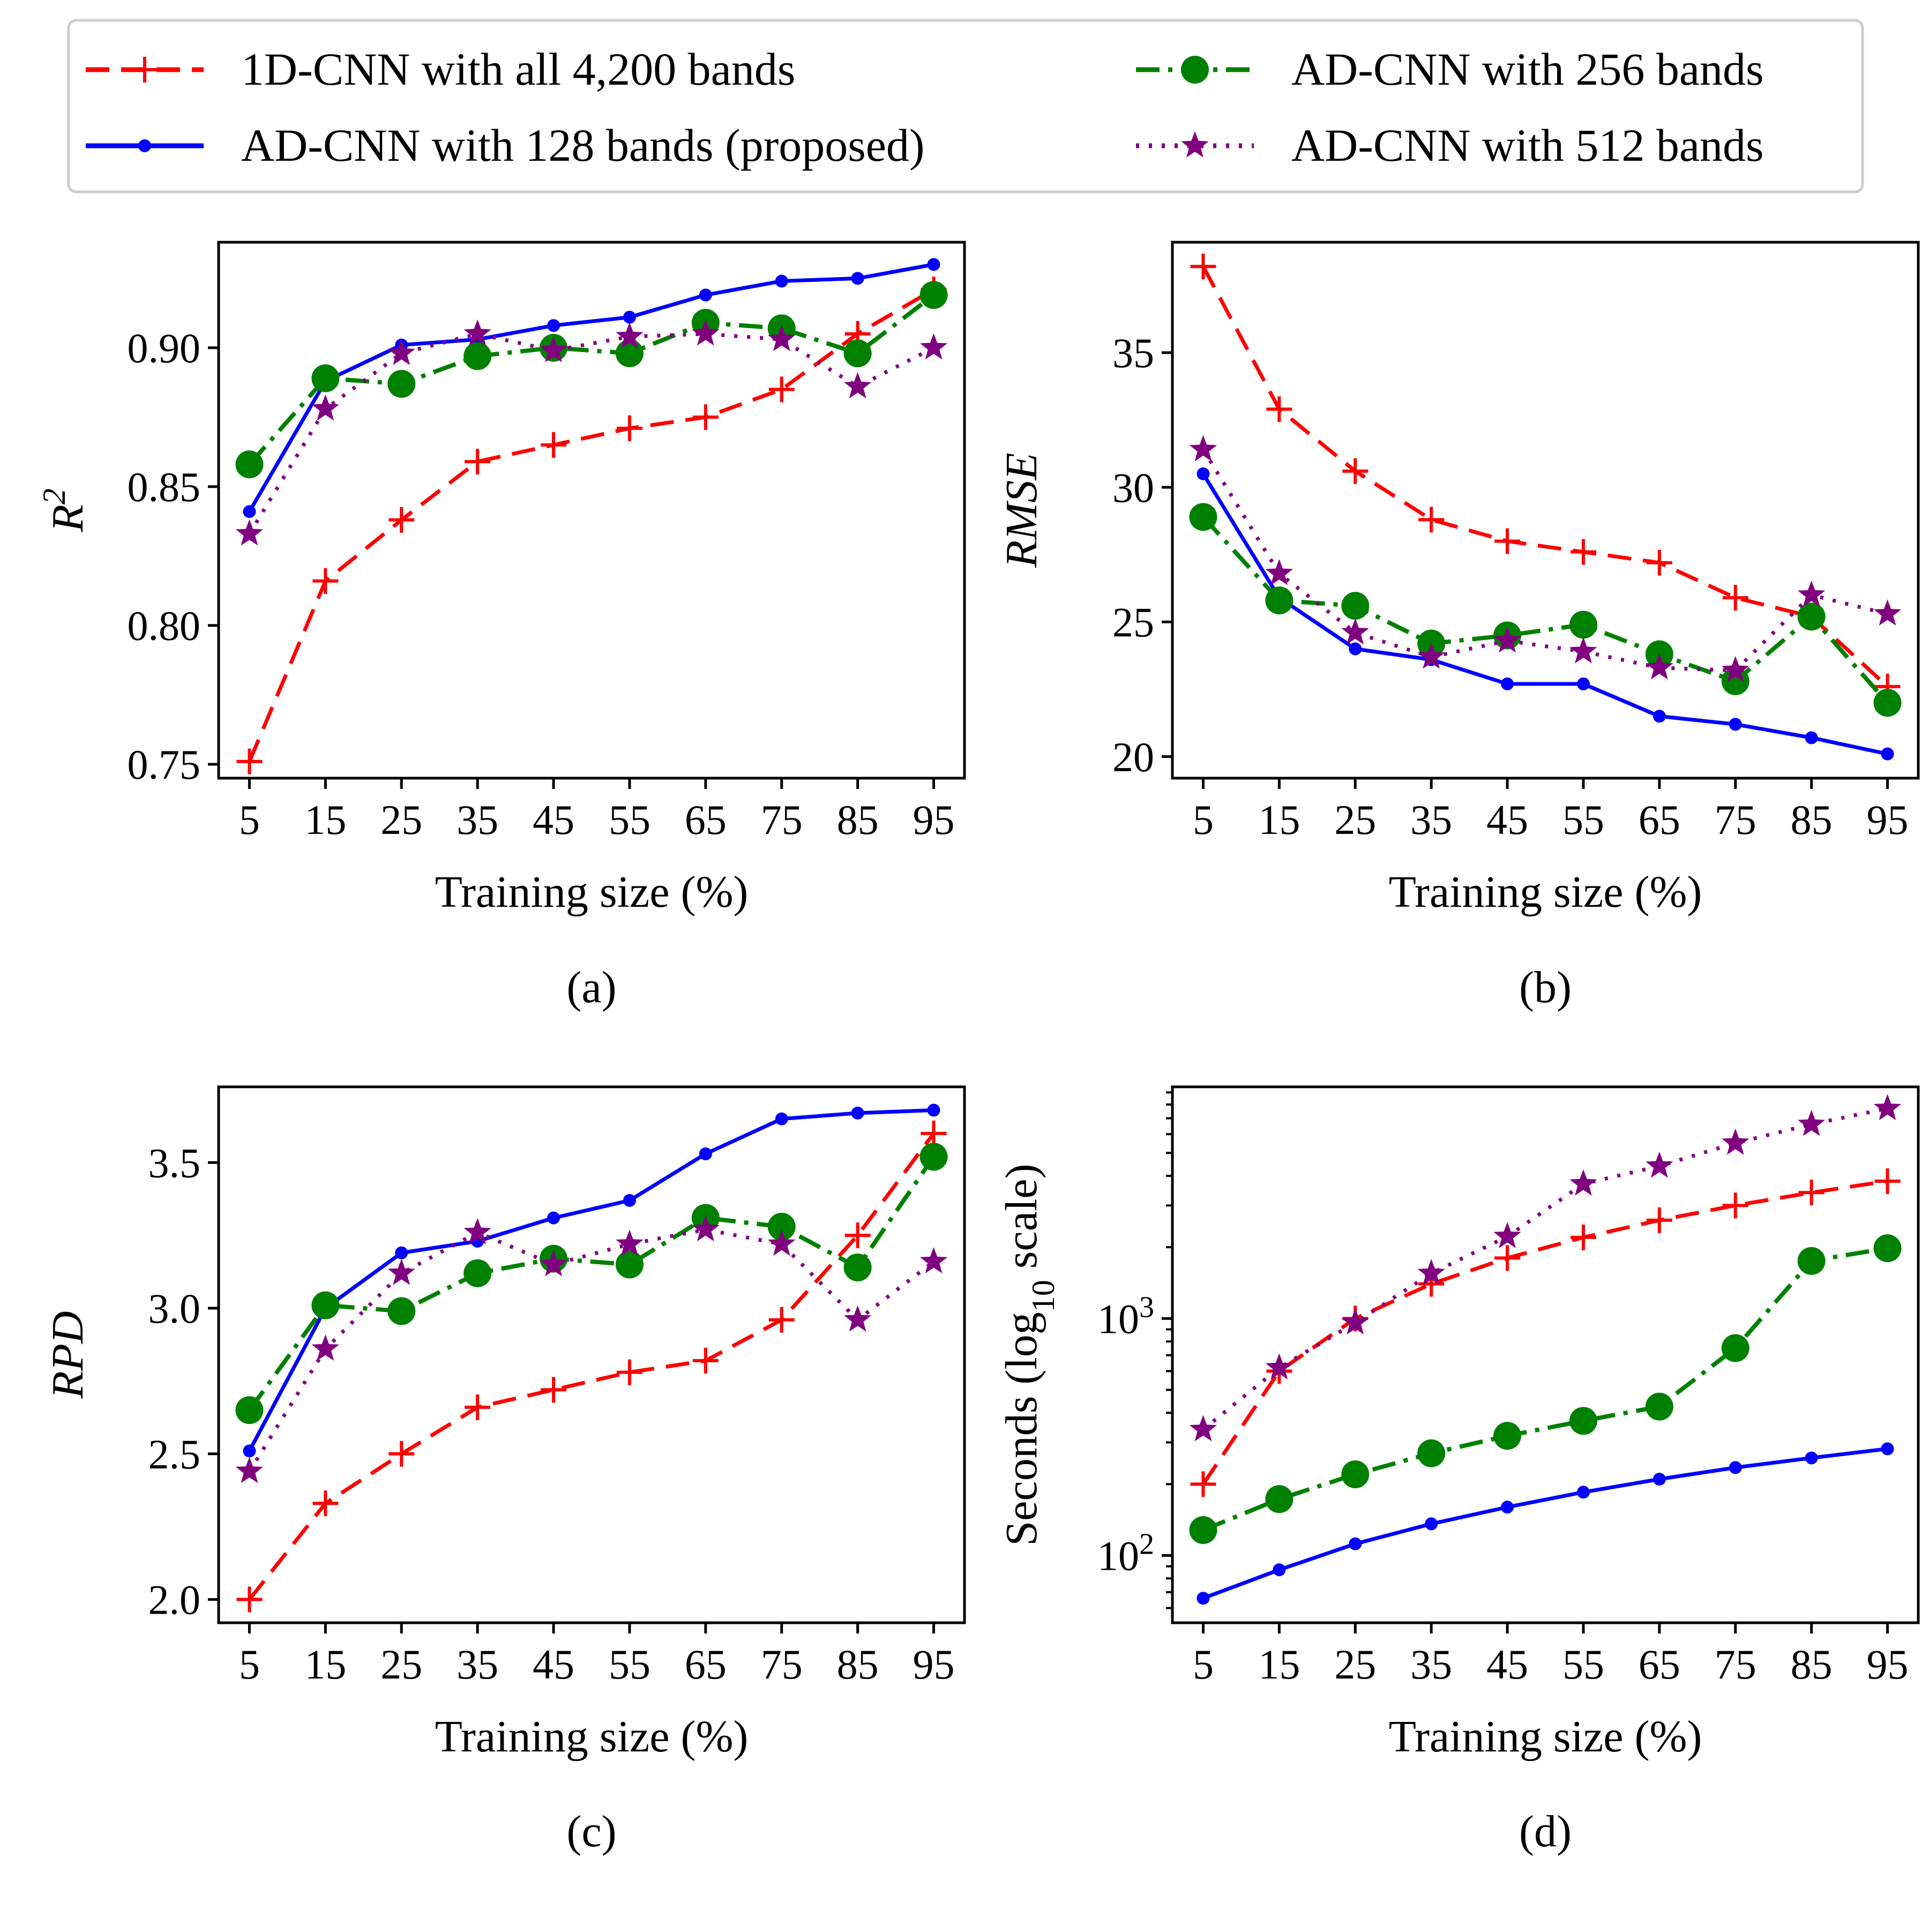 This screenshot has width=1929, height=1932. Describe the element at coordinates (64, 510) in the screenshot. I see `y-axis-label: R2` at that location.